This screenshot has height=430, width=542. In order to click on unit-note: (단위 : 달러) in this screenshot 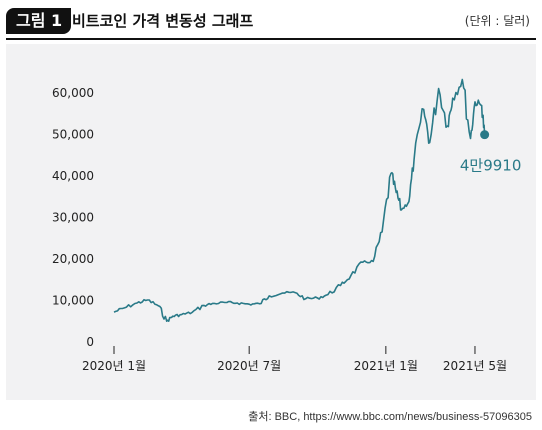, I will do `click(497, 21)`.